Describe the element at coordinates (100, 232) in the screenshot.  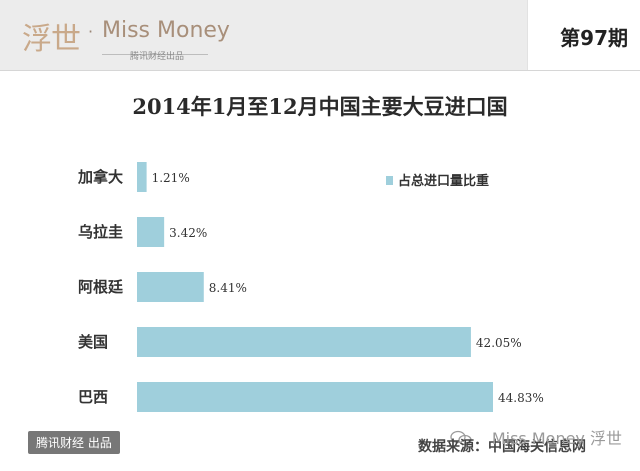
I see `category-label: 乌拉圭` at that location.